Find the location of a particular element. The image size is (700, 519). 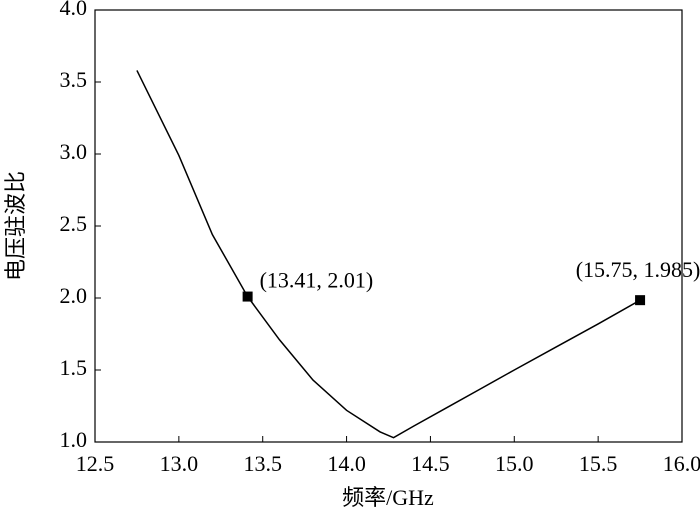

y-tick-label: 2.5 is located at coordinates (74, 223).